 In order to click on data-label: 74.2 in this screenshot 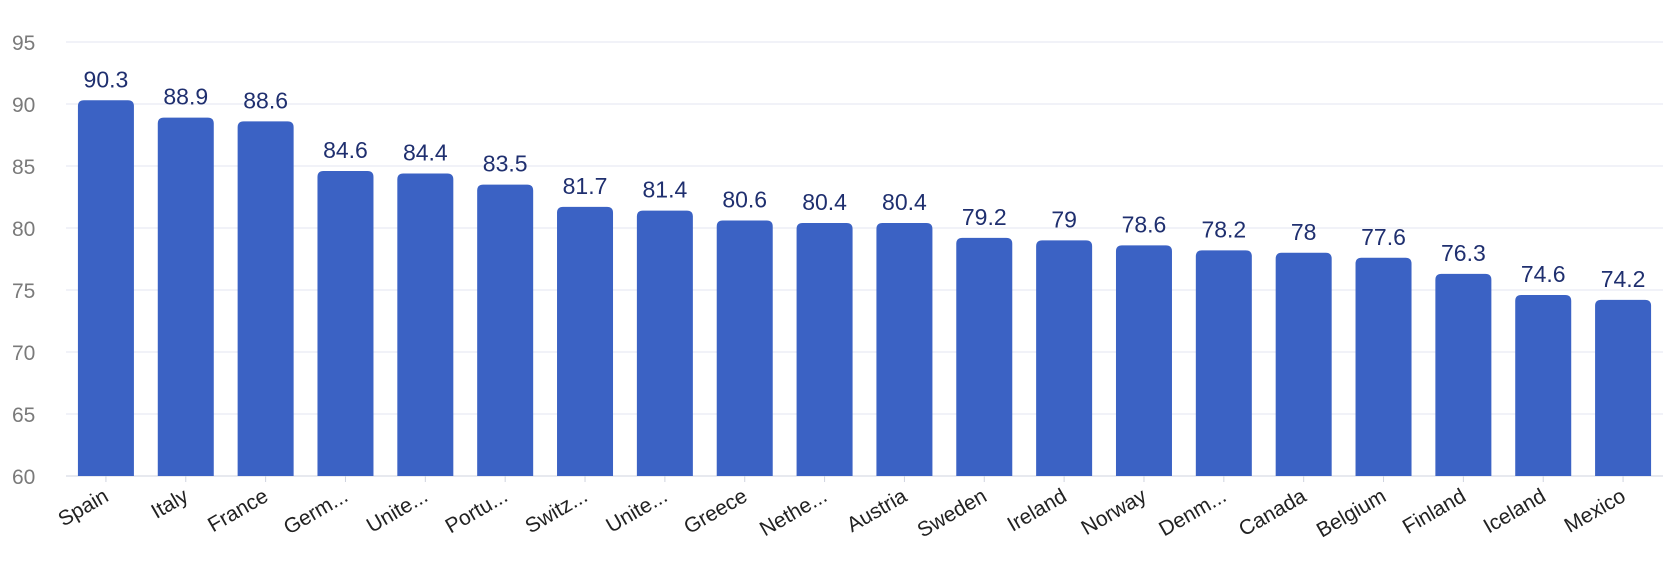, I will do `click(1623, 279)`.